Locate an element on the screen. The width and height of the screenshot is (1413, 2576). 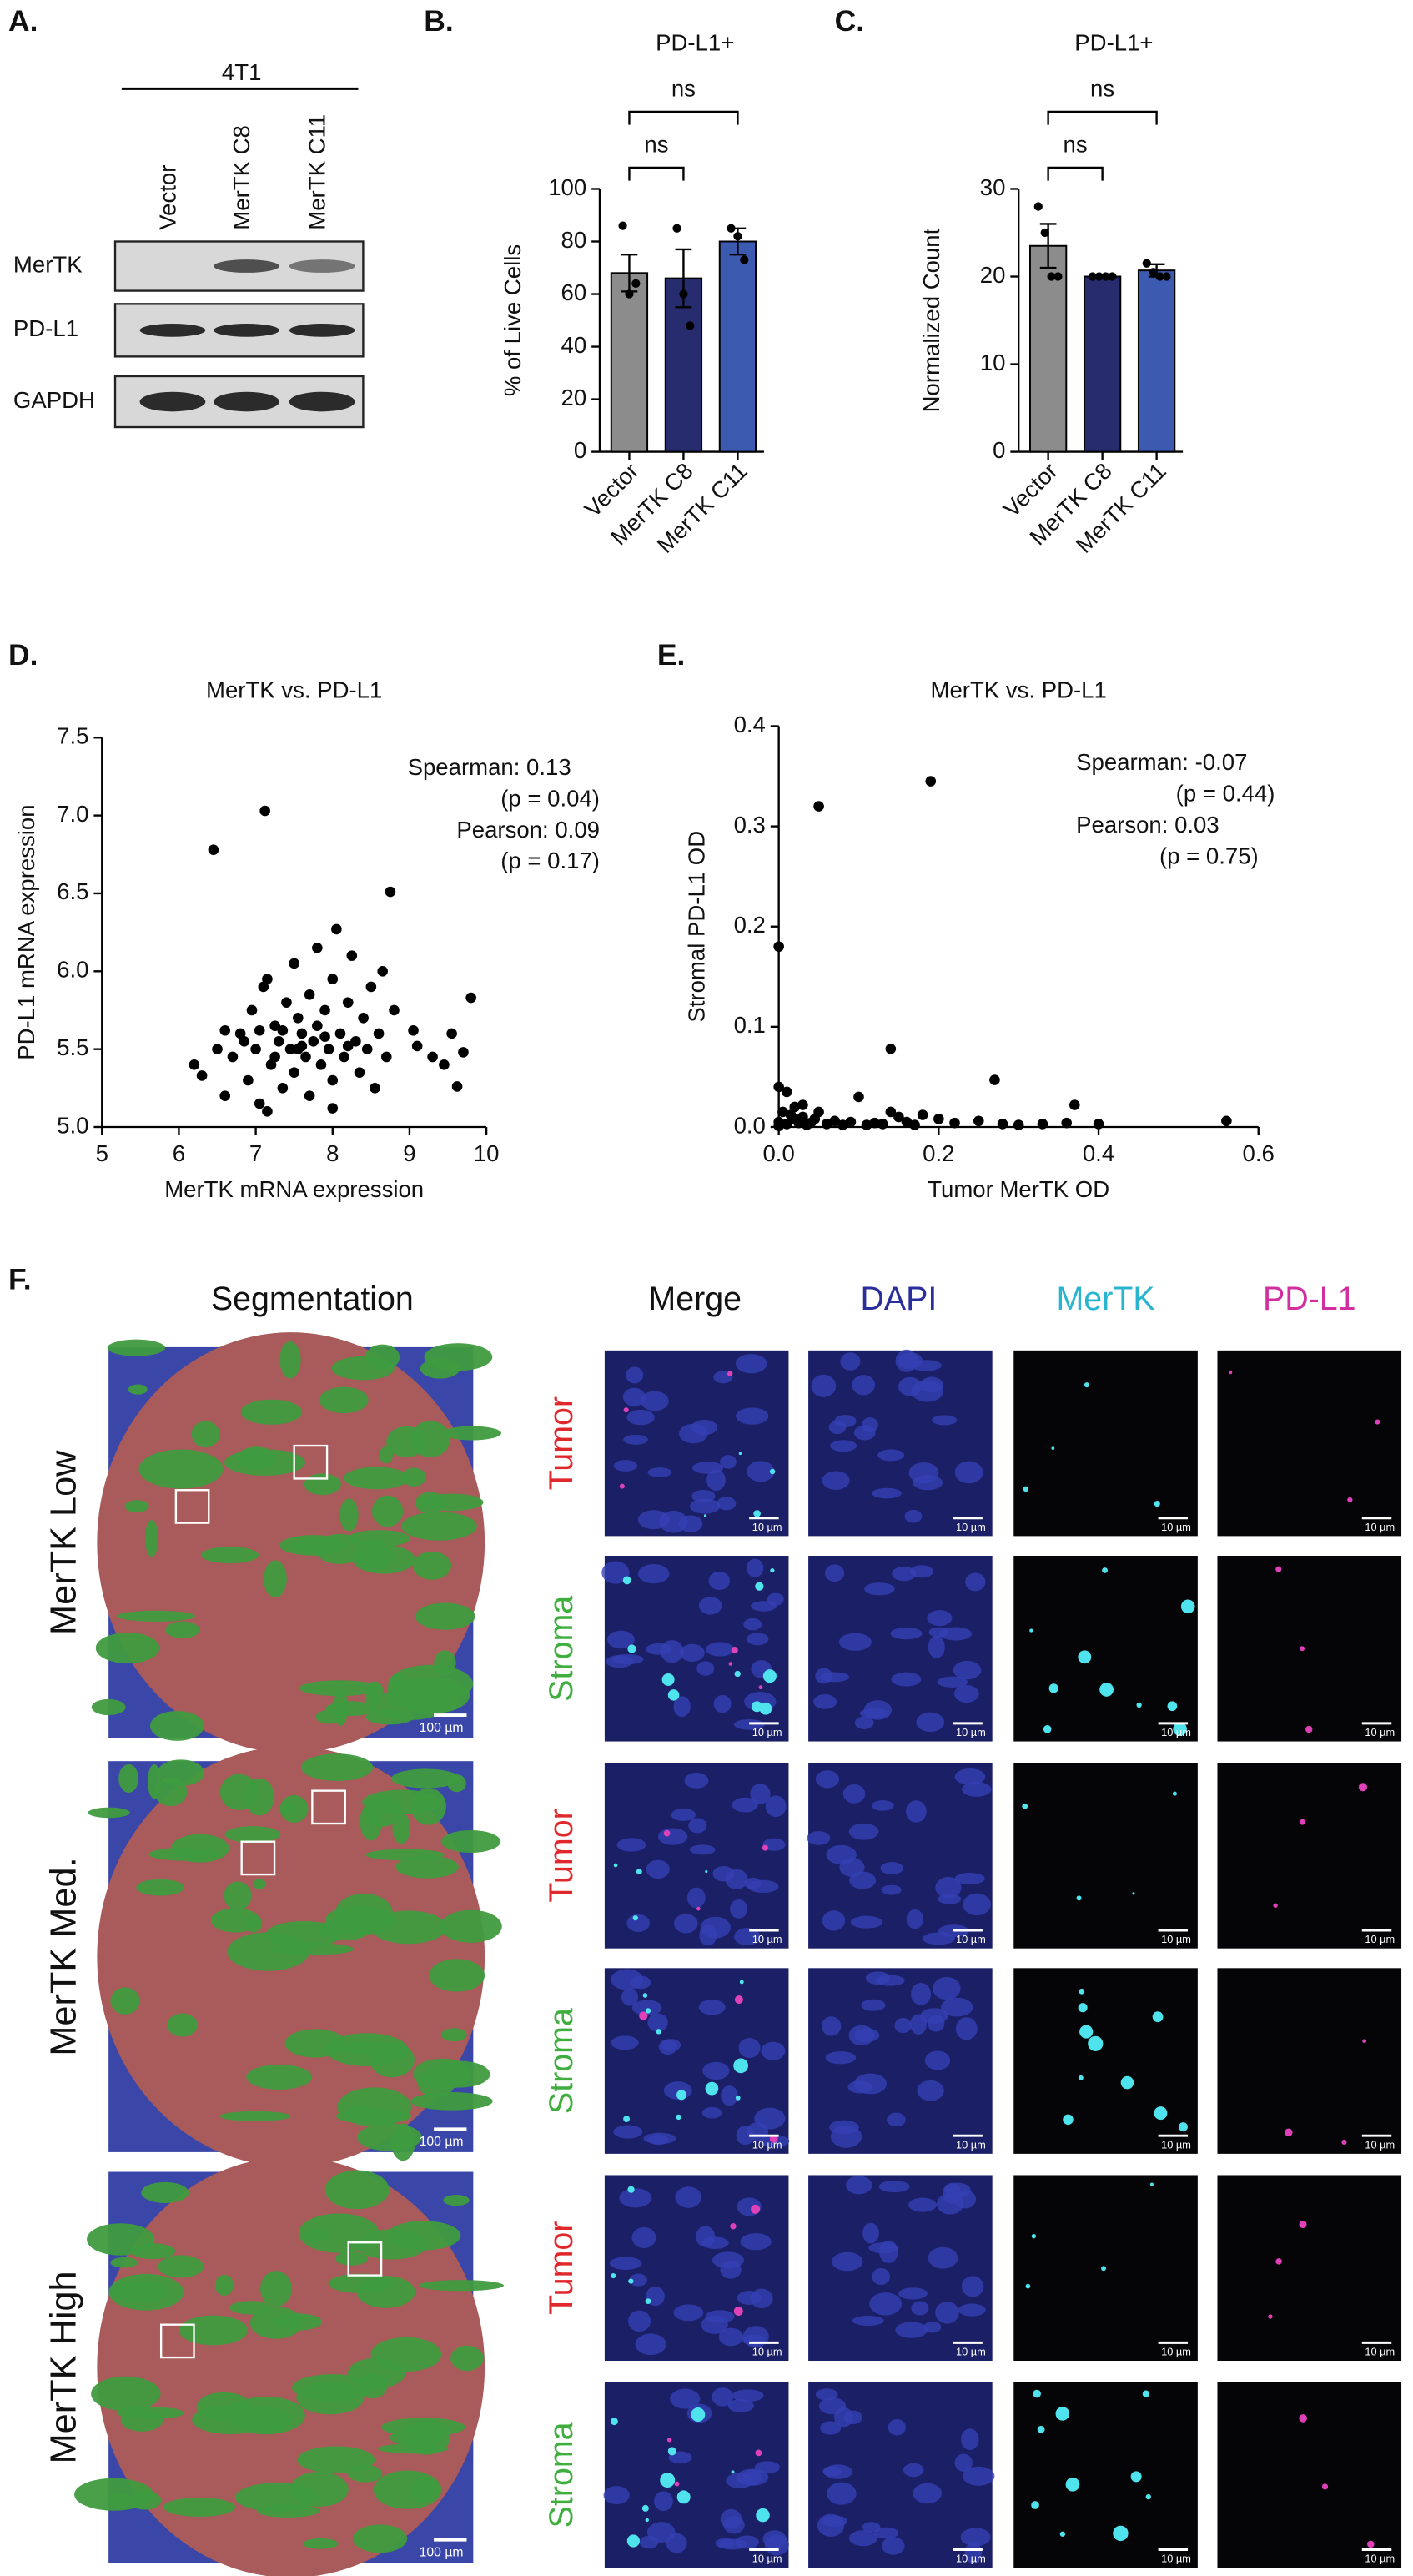
y-tick-label: 7.5 is located at coordinates (72, 736).